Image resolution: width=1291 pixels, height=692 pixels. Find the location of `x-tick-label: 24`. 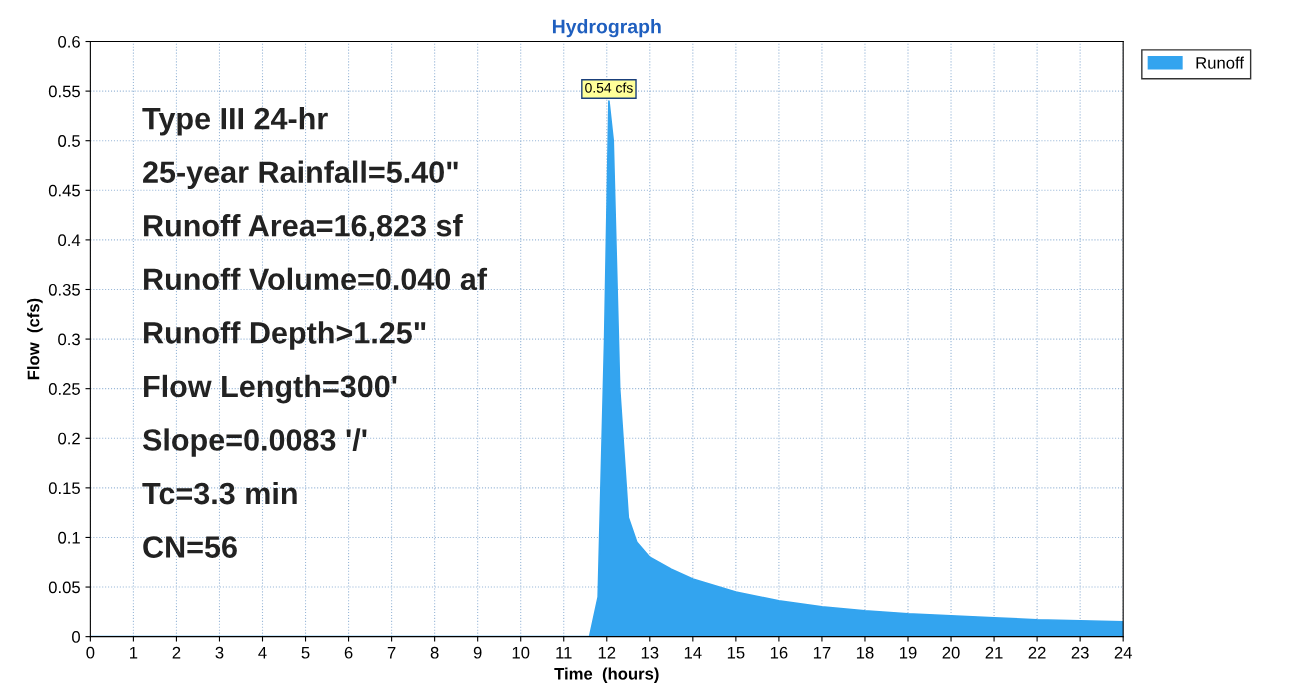

x-tick-label: 24 is located at coordinates (1123, 652).